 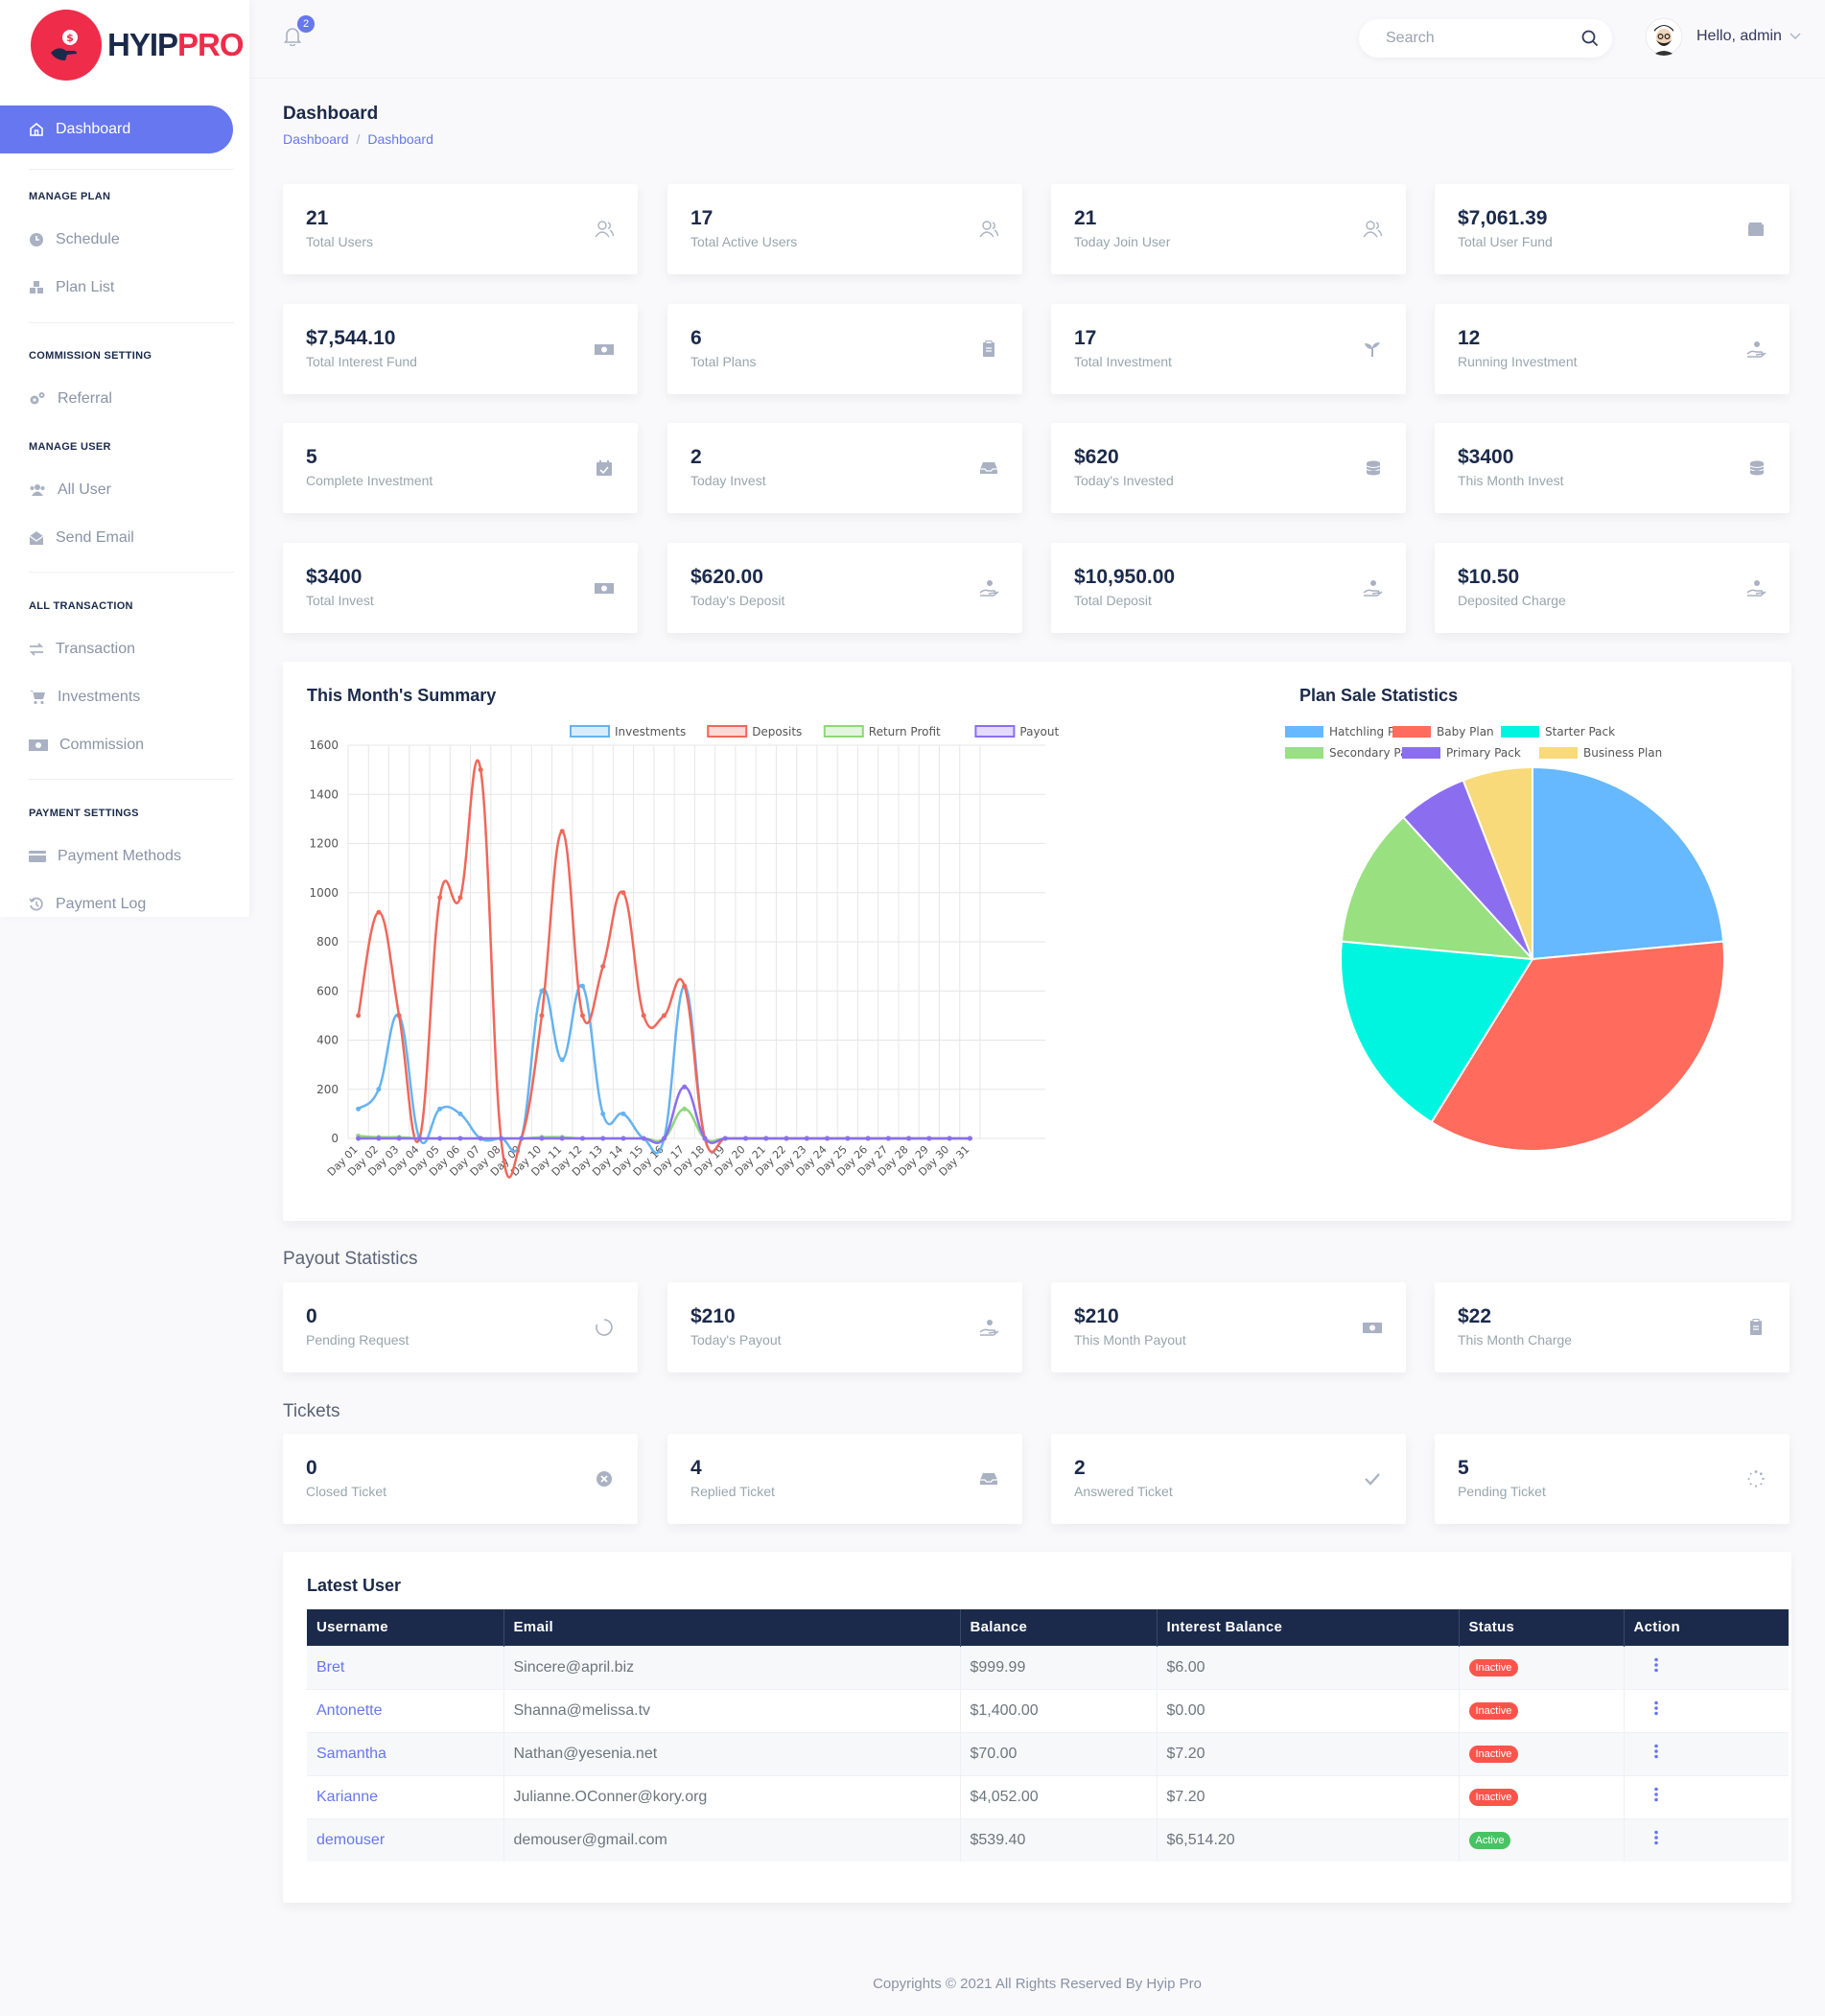 What do you see at coordinates (70, 196) in the screenshot?
I see `sidebar-heading: MANAGE PLAN` at bounding box center [70, 196].